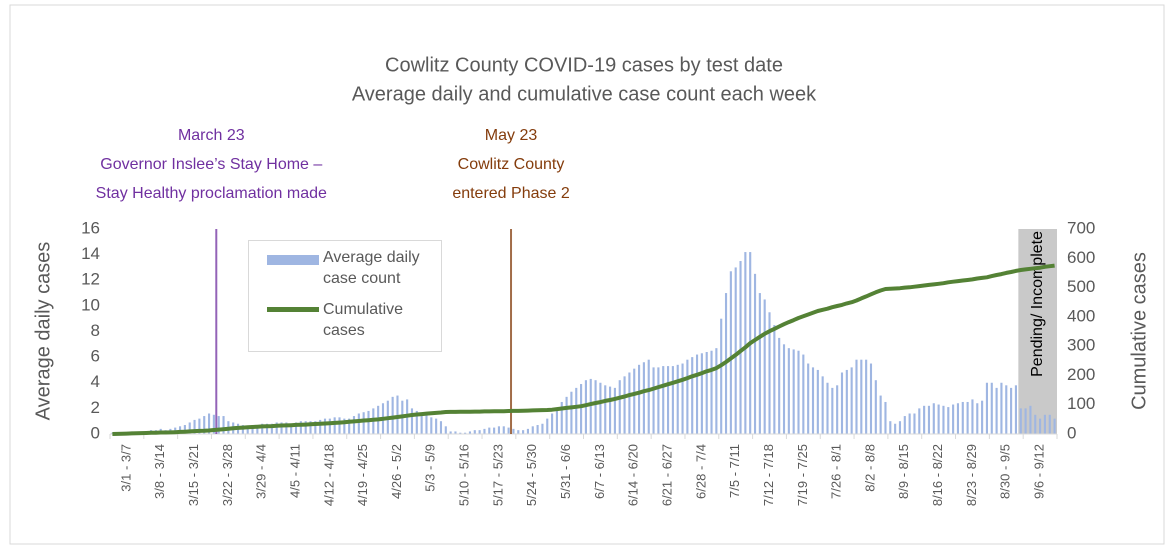  I want to click on y-tick-label: 14, so click(90, 253).